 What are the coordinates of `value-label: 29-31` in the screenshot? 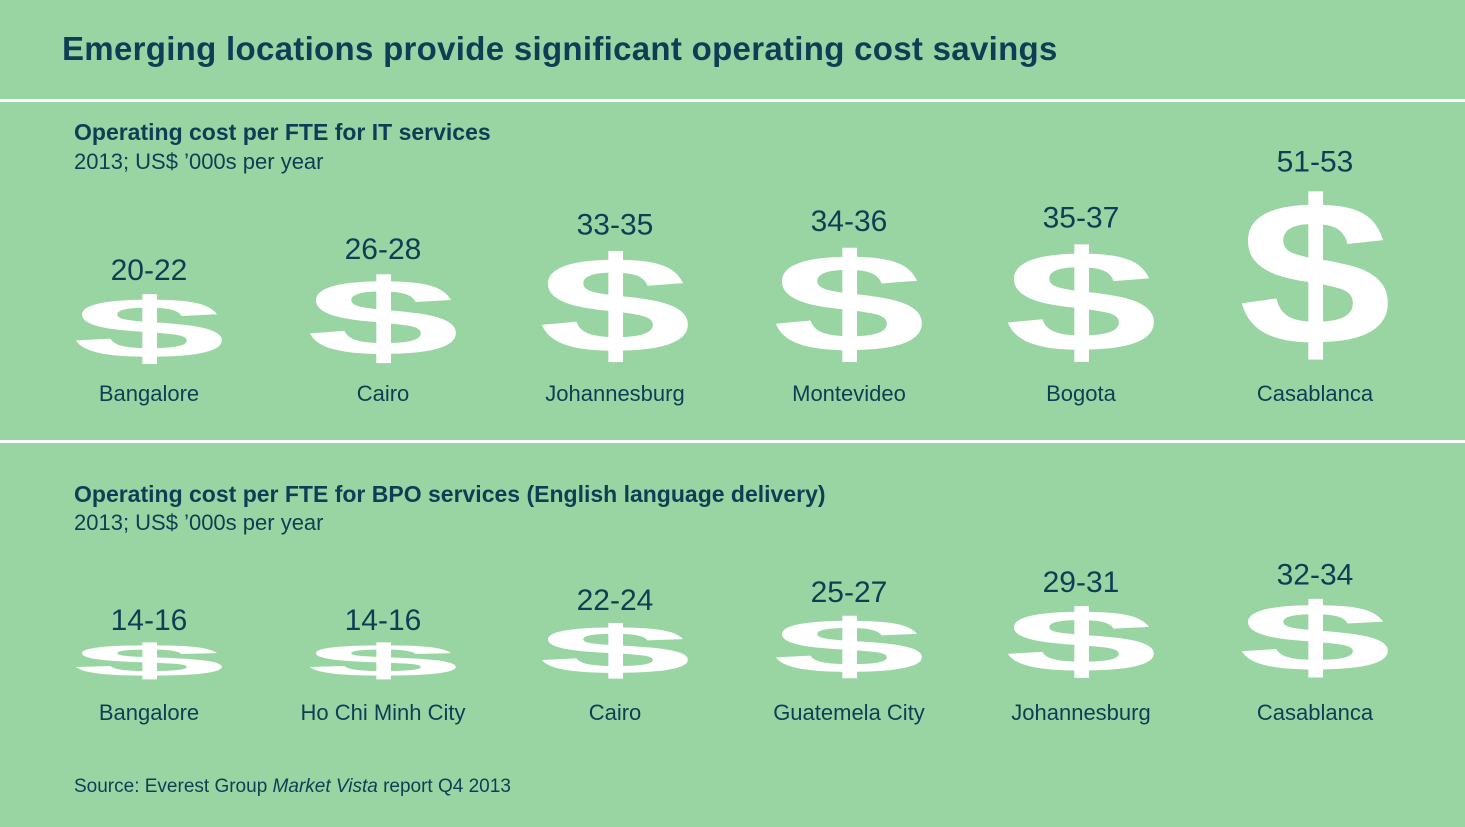 It's located at (1081, 582).